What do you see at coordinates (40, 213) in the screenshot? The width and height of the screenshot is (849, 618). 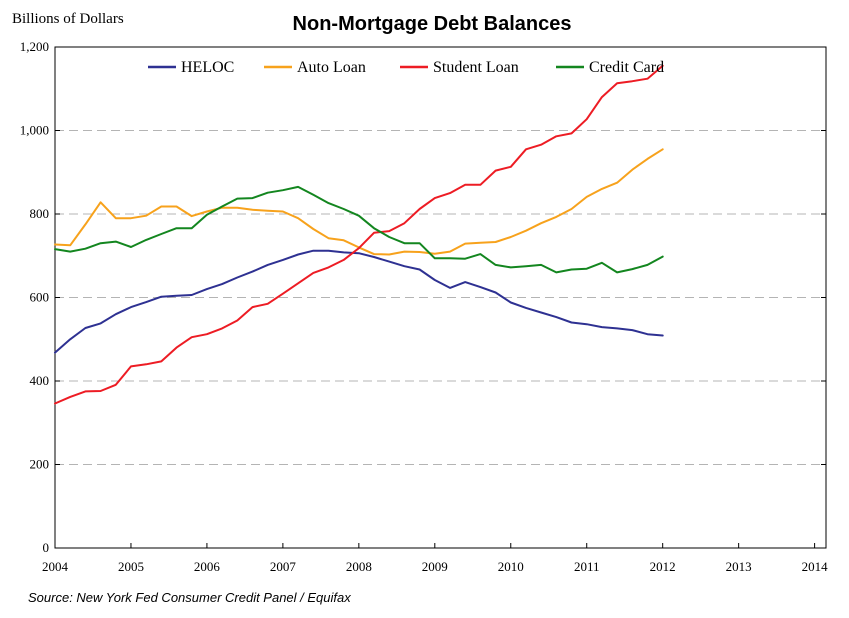 I see `y-tick-label: 800` at bounding box center [40, 213].